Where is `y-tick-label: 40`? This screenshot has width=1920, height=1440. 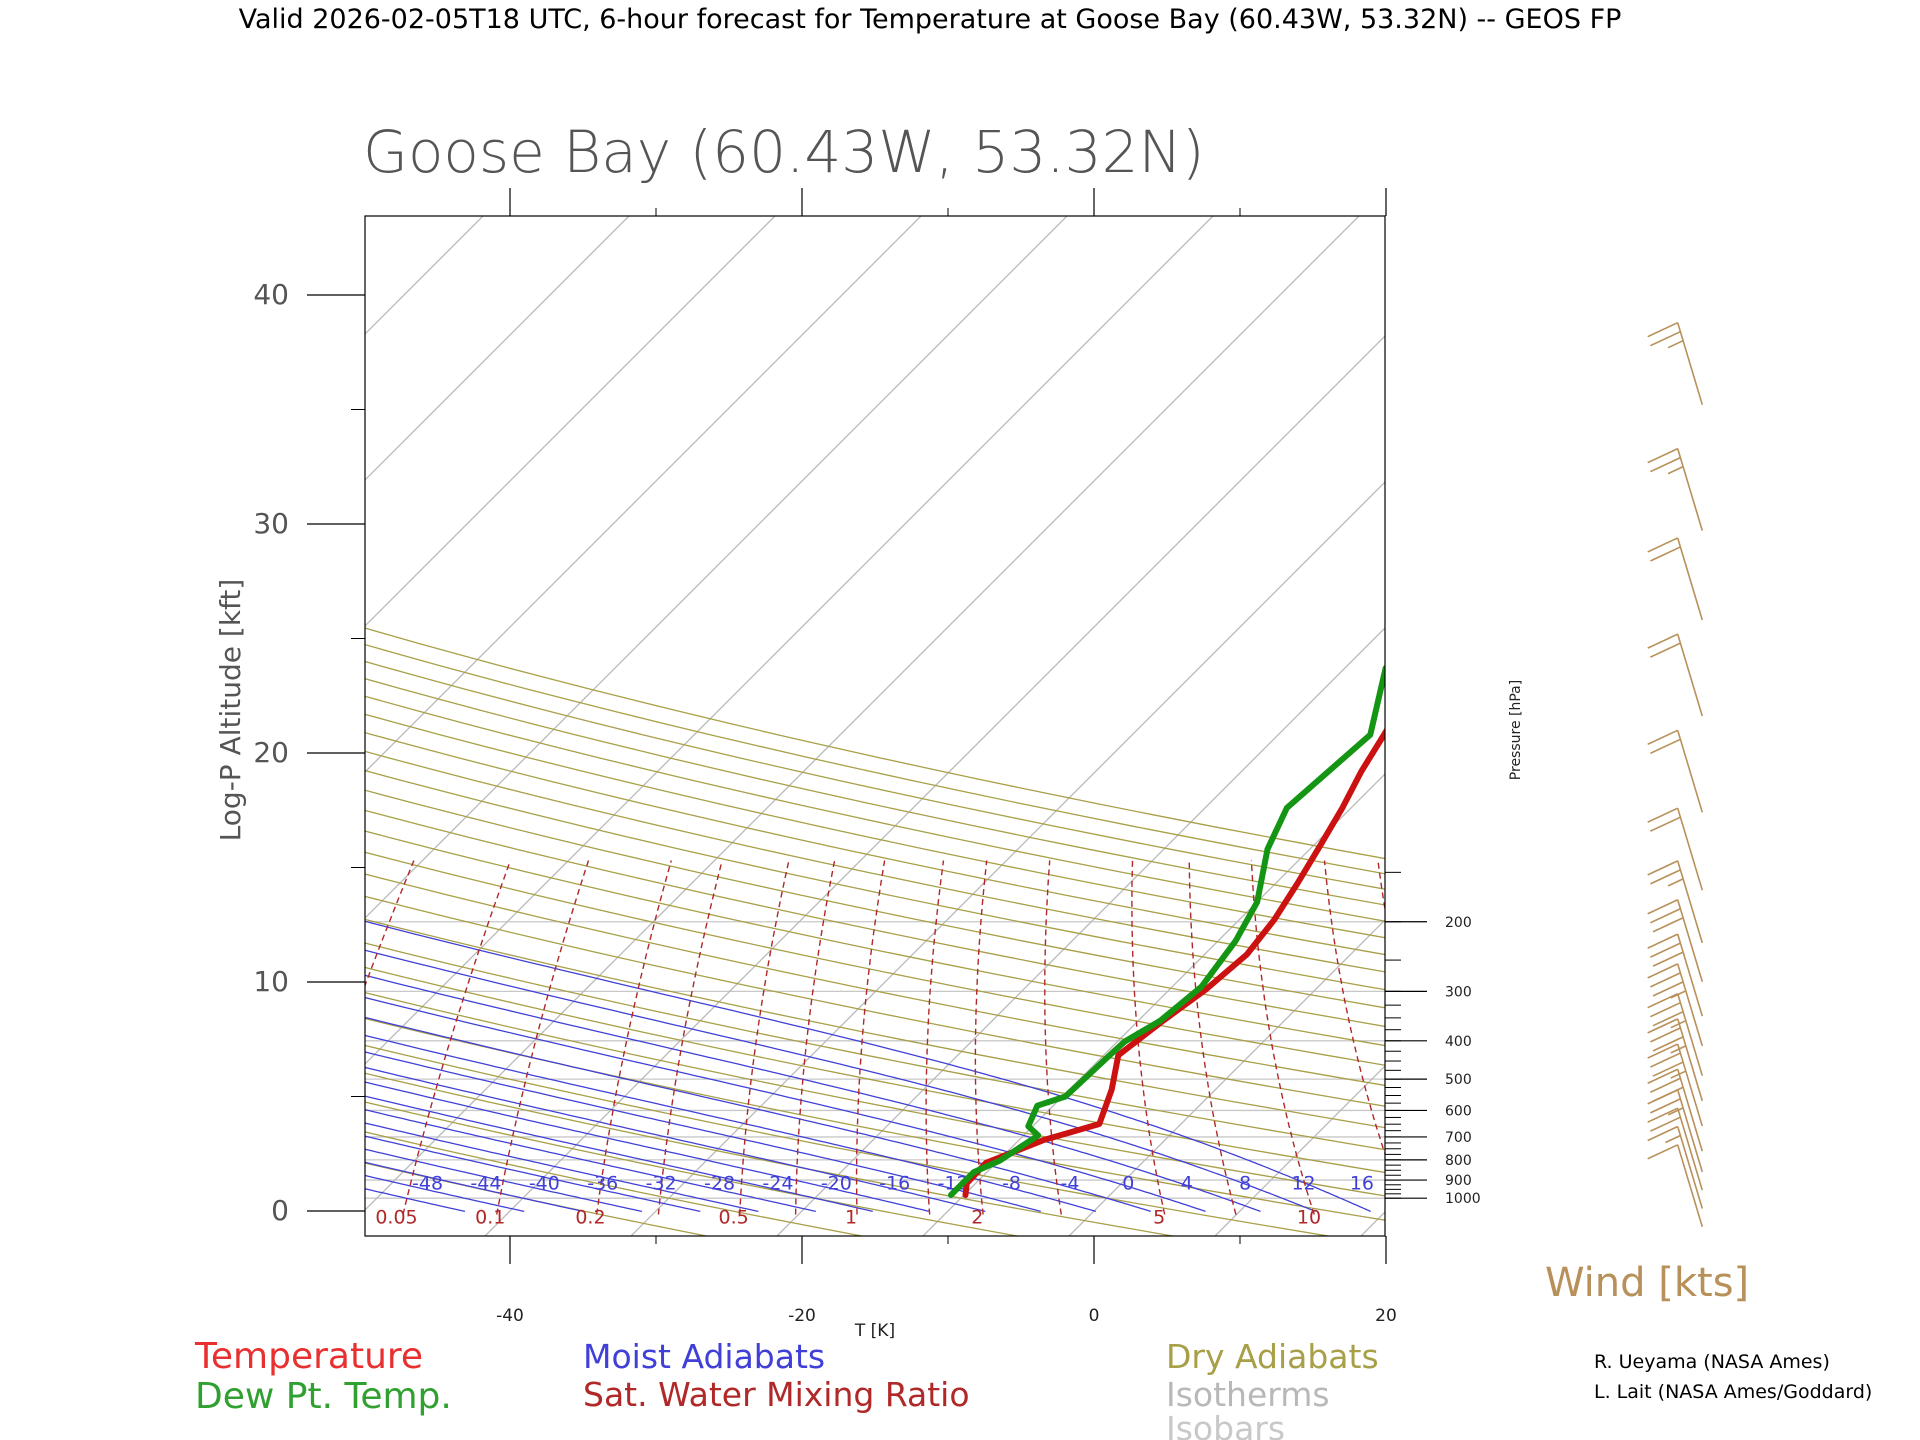
y-tick-label: 40 is located at coordinates (271, 294).